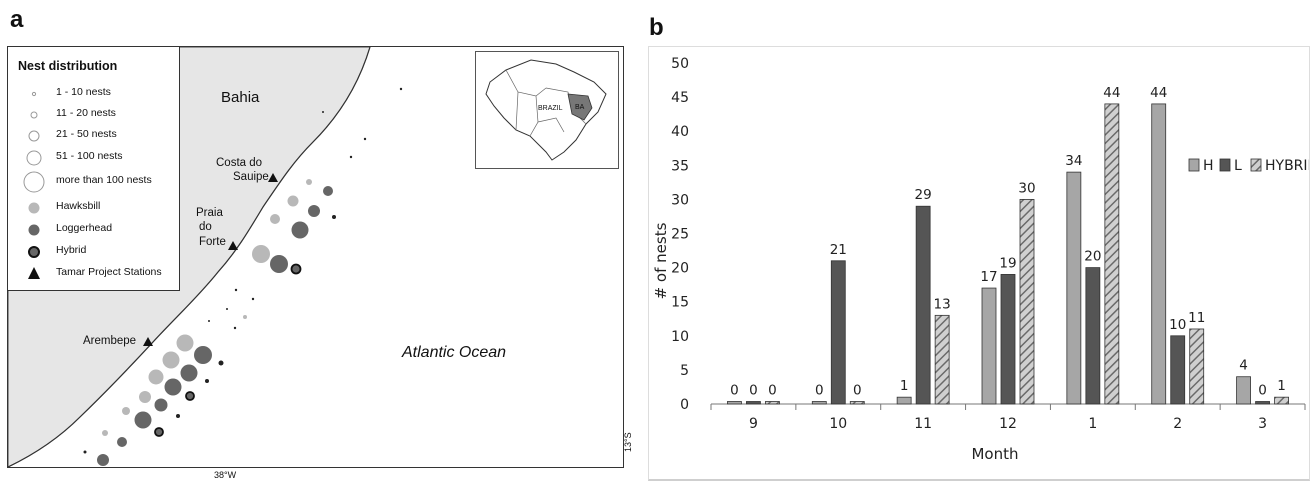 The image size is (1311, 488). I want to click on inset-canvas: BRAZIL BA, so click(547, 110).